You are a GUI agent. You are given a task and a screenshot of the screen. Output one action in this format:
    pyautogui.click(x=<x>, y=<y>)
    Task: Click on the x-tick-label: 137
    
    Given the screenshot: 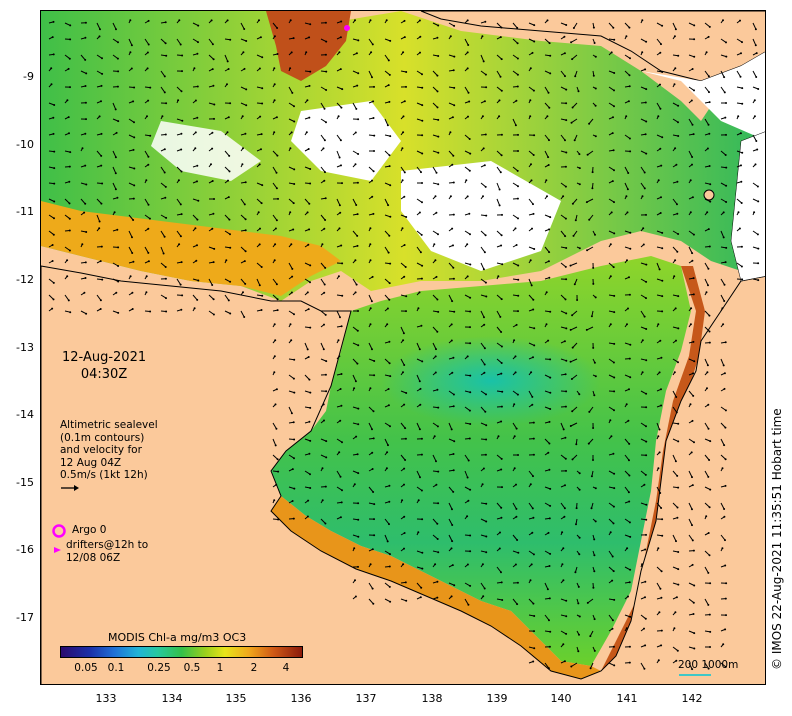 What is the action you would take?
    pyautogui.click(x=366, y=698)
    